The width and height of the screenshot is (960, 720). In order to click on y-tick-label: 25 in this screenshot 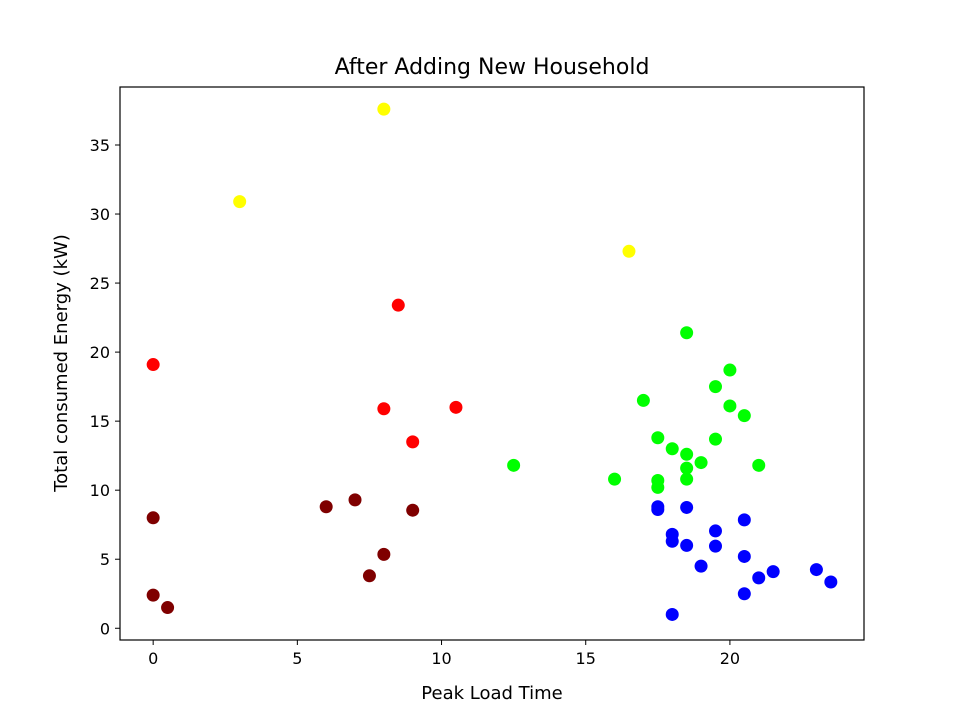, I will do `click(100, 283)`.